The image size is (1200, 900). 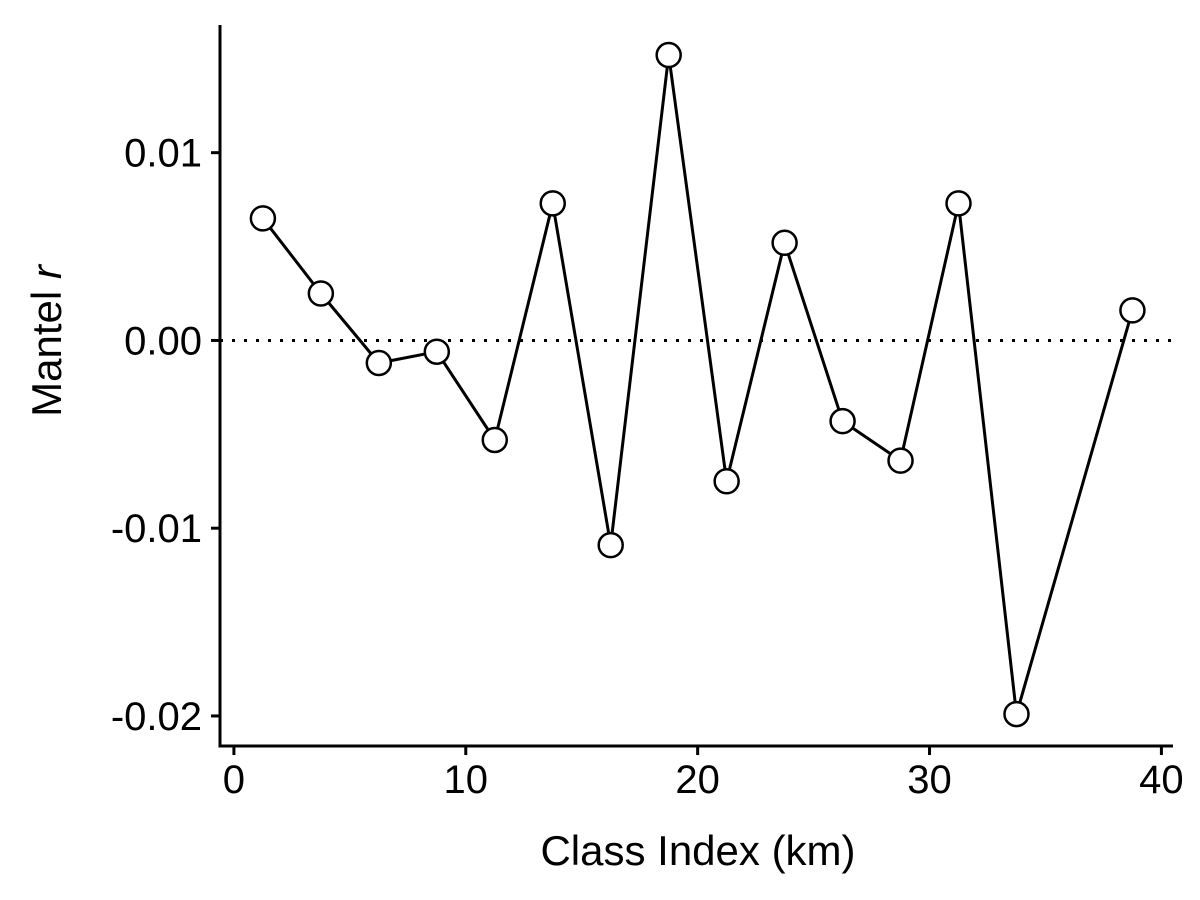 I want to click on y-axis-title-italic: r, so click(x=46, y=271).